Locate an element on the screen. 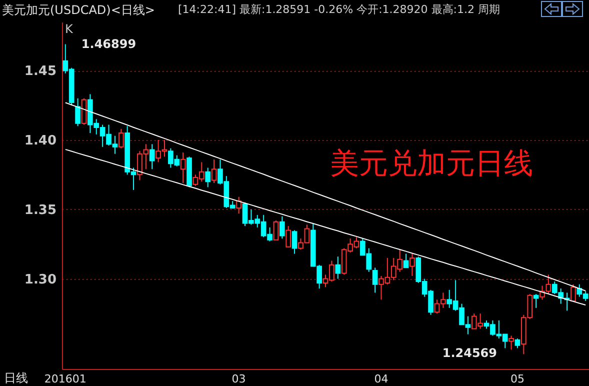 Image resolution: width=589 pixels, height=386 pixels. annotation: 1.24569 is located at coordinates (469, 353).